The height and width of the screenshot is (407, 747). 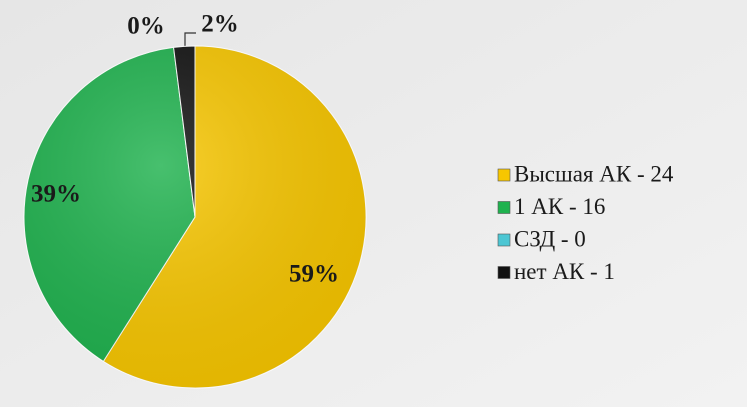 I want to click on legend-label: нет АК - 1, so click(x=564, y=271).